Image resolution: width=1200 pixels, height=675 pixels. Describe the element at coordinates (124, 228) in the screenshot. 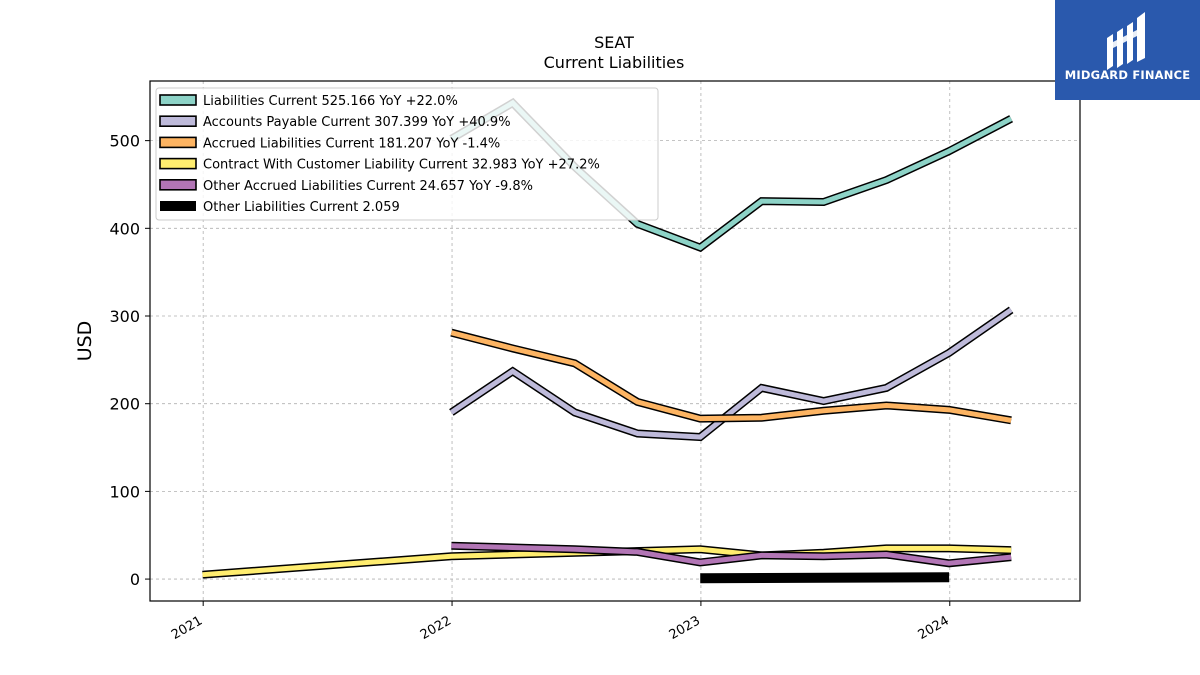

I see `y-tick-label: 400` at that location.